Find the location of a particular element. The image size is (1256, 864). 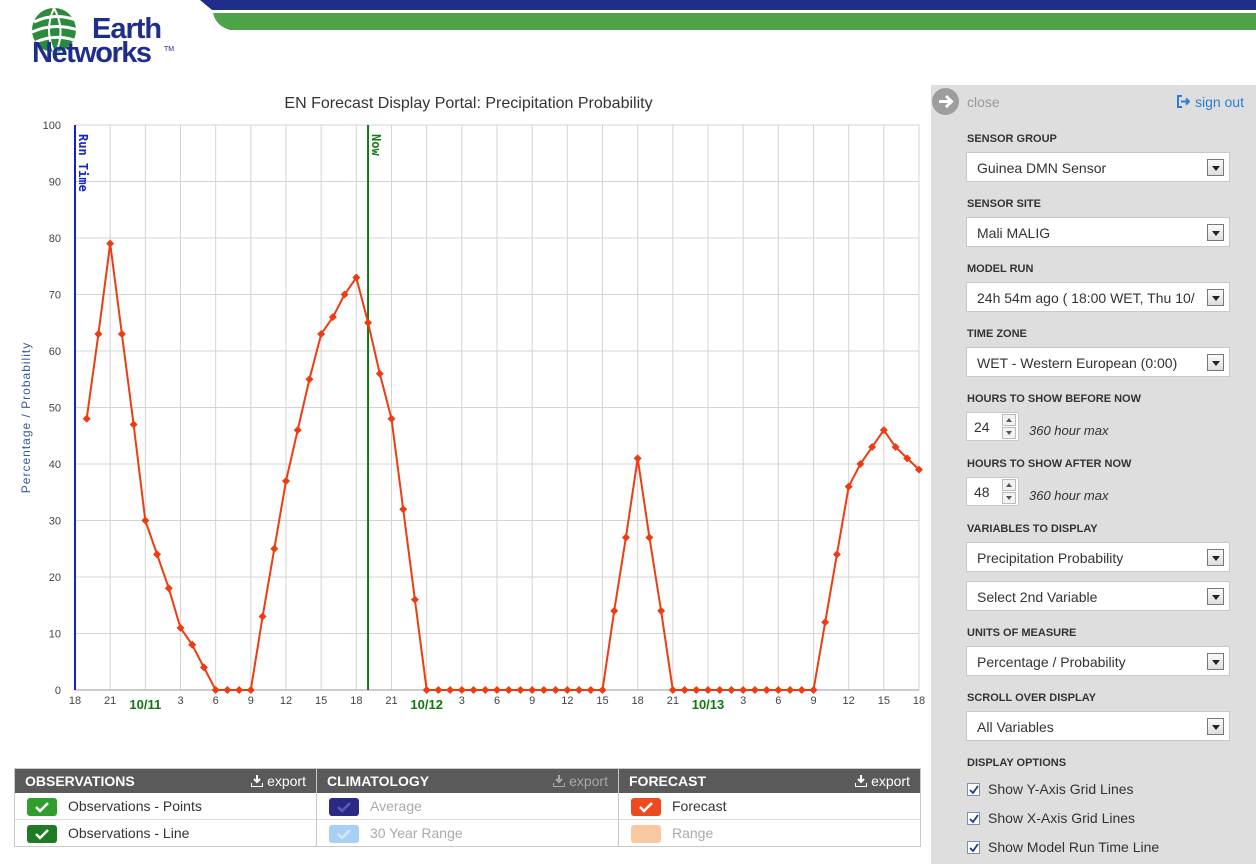

sensor-group-select: Guinea DMN Sensor is located at coordinates (1098, 167).